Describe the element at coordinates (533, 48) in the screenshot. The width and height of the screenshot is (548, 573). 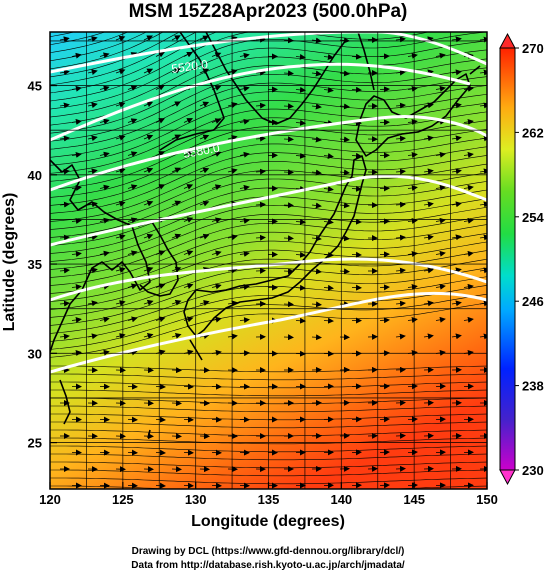
I see `colorbar-tick-label: 270` at that location.